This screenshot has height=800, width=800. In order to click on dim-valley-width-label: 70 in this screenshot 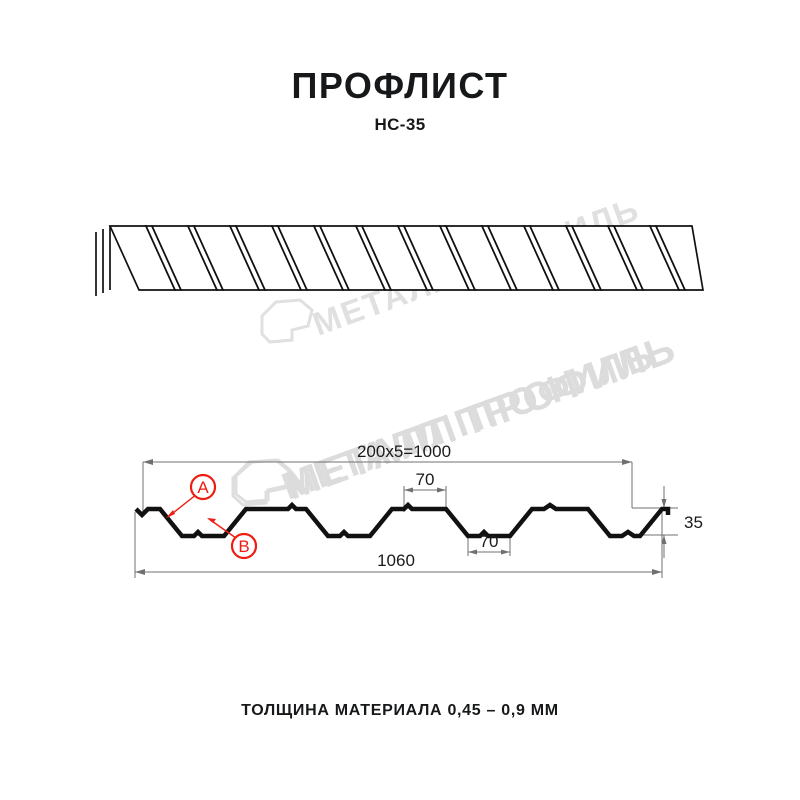, I will do `click(489, 541)`.